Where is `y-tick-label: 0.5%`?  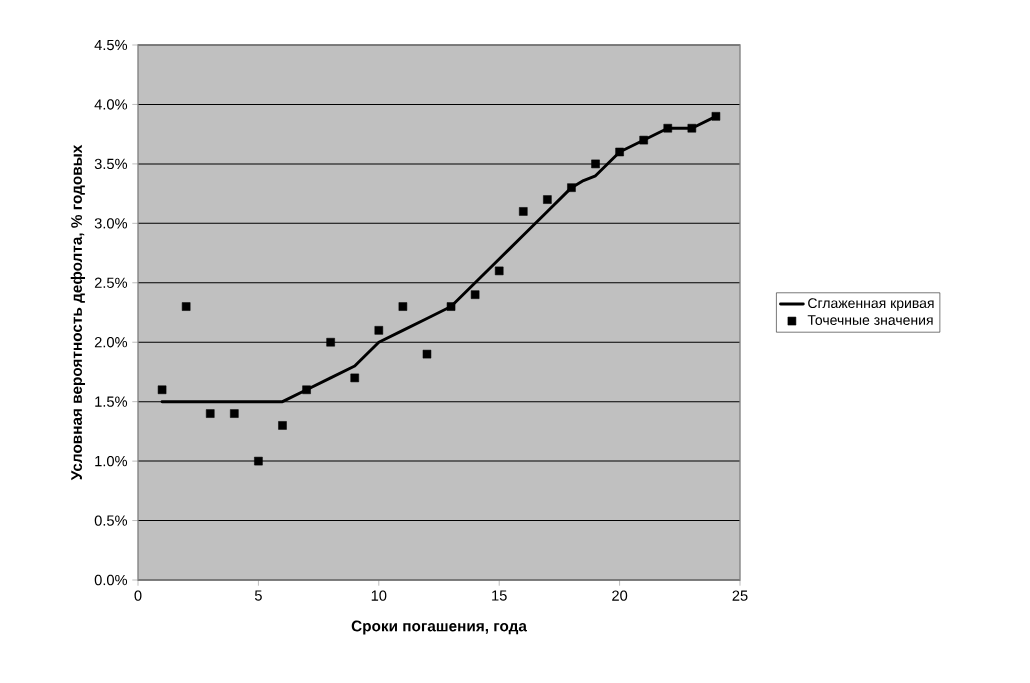
y-tick-label: 0.5% is located at coordinates (111, 520).